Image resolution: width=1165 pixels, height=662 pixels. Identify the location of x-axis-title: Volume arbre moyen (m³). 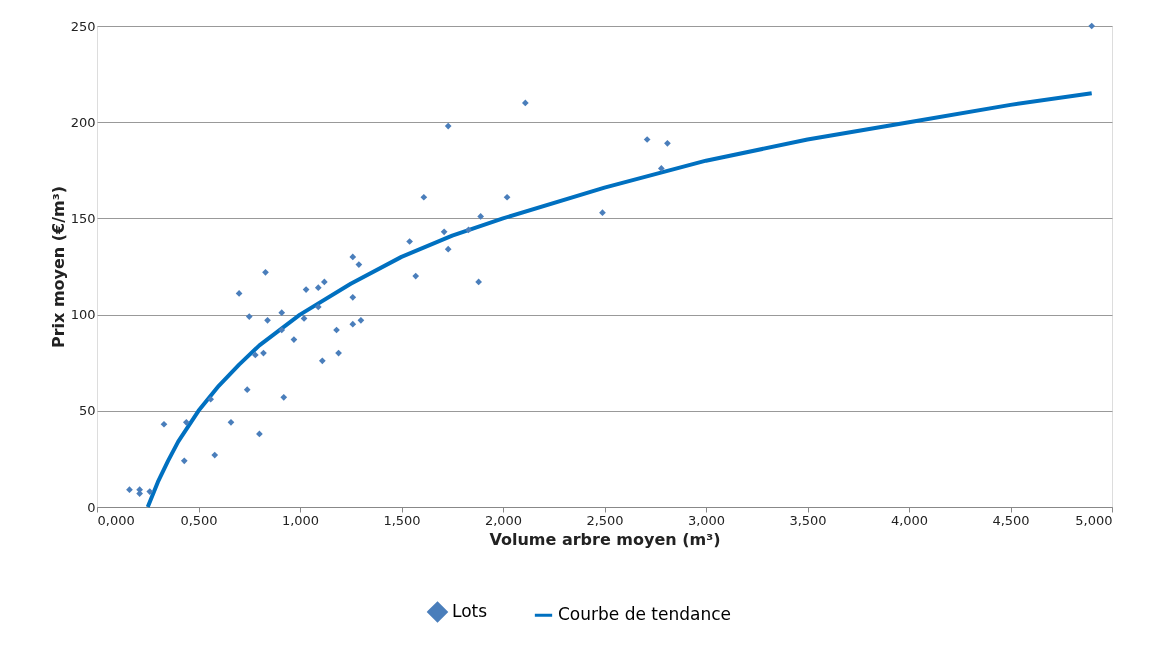
(605, 539).